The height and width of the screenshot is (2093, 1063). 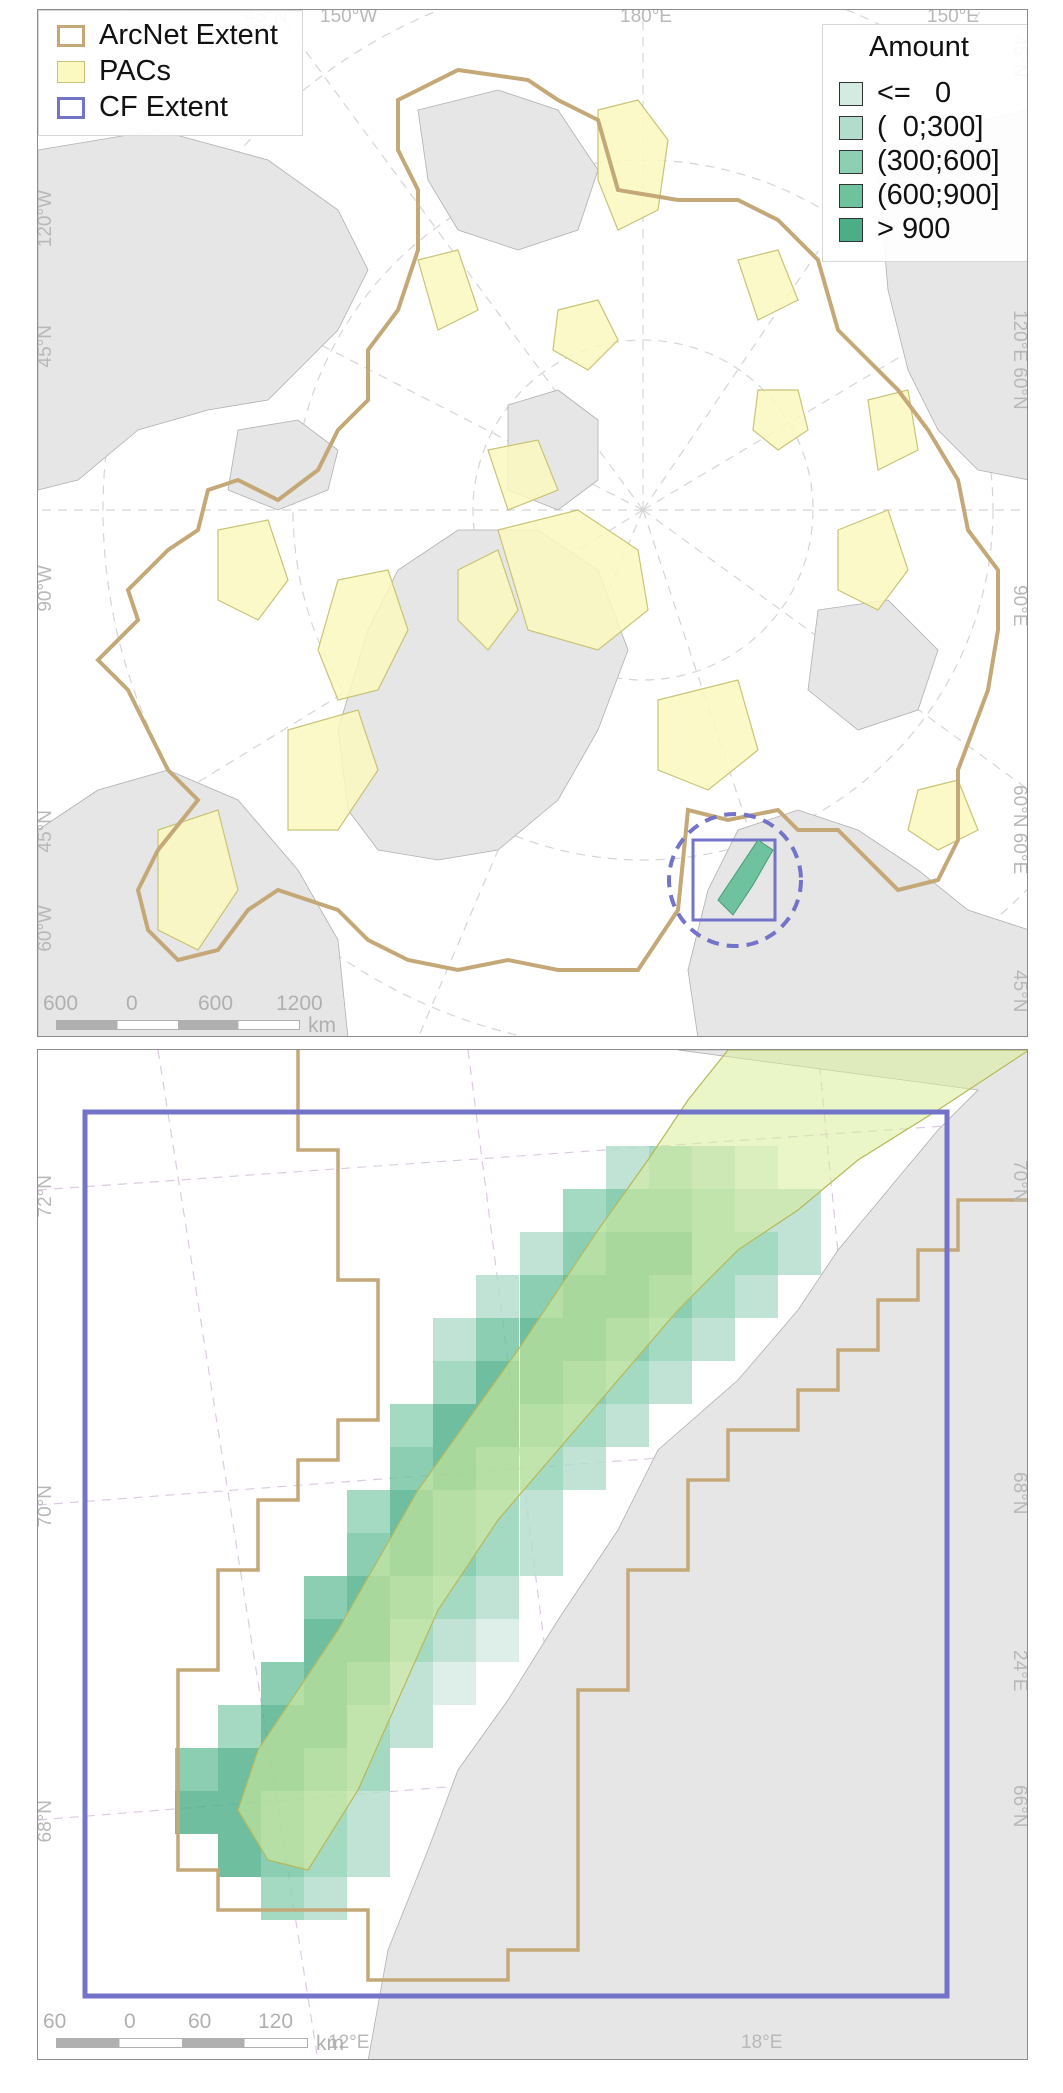 What do you see at coordinates (919, 47) in the screenshot?
I see `amount-legend-title: Amount` at bounding box center [919, 47].